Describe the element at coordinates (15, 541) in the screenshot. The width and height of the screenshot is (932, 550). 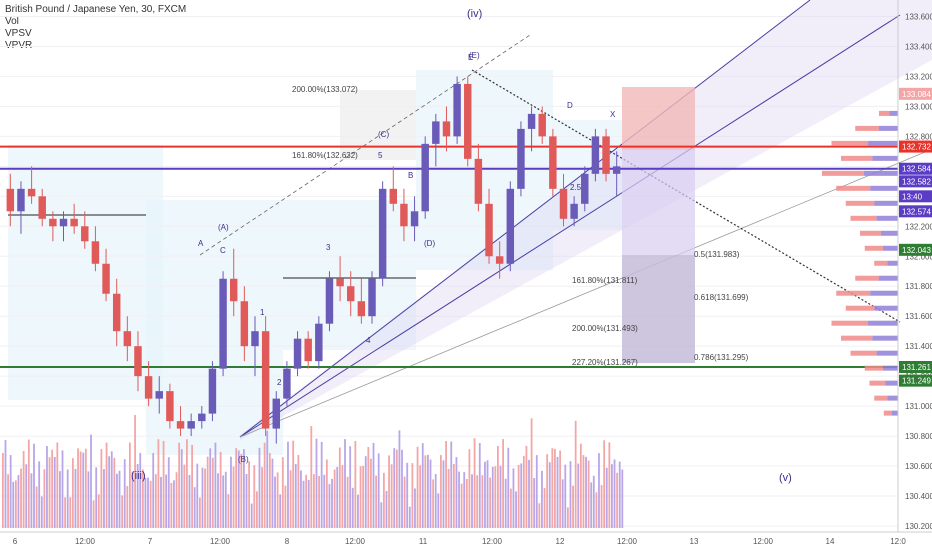
I see `x-tick-label: 6` at that location.